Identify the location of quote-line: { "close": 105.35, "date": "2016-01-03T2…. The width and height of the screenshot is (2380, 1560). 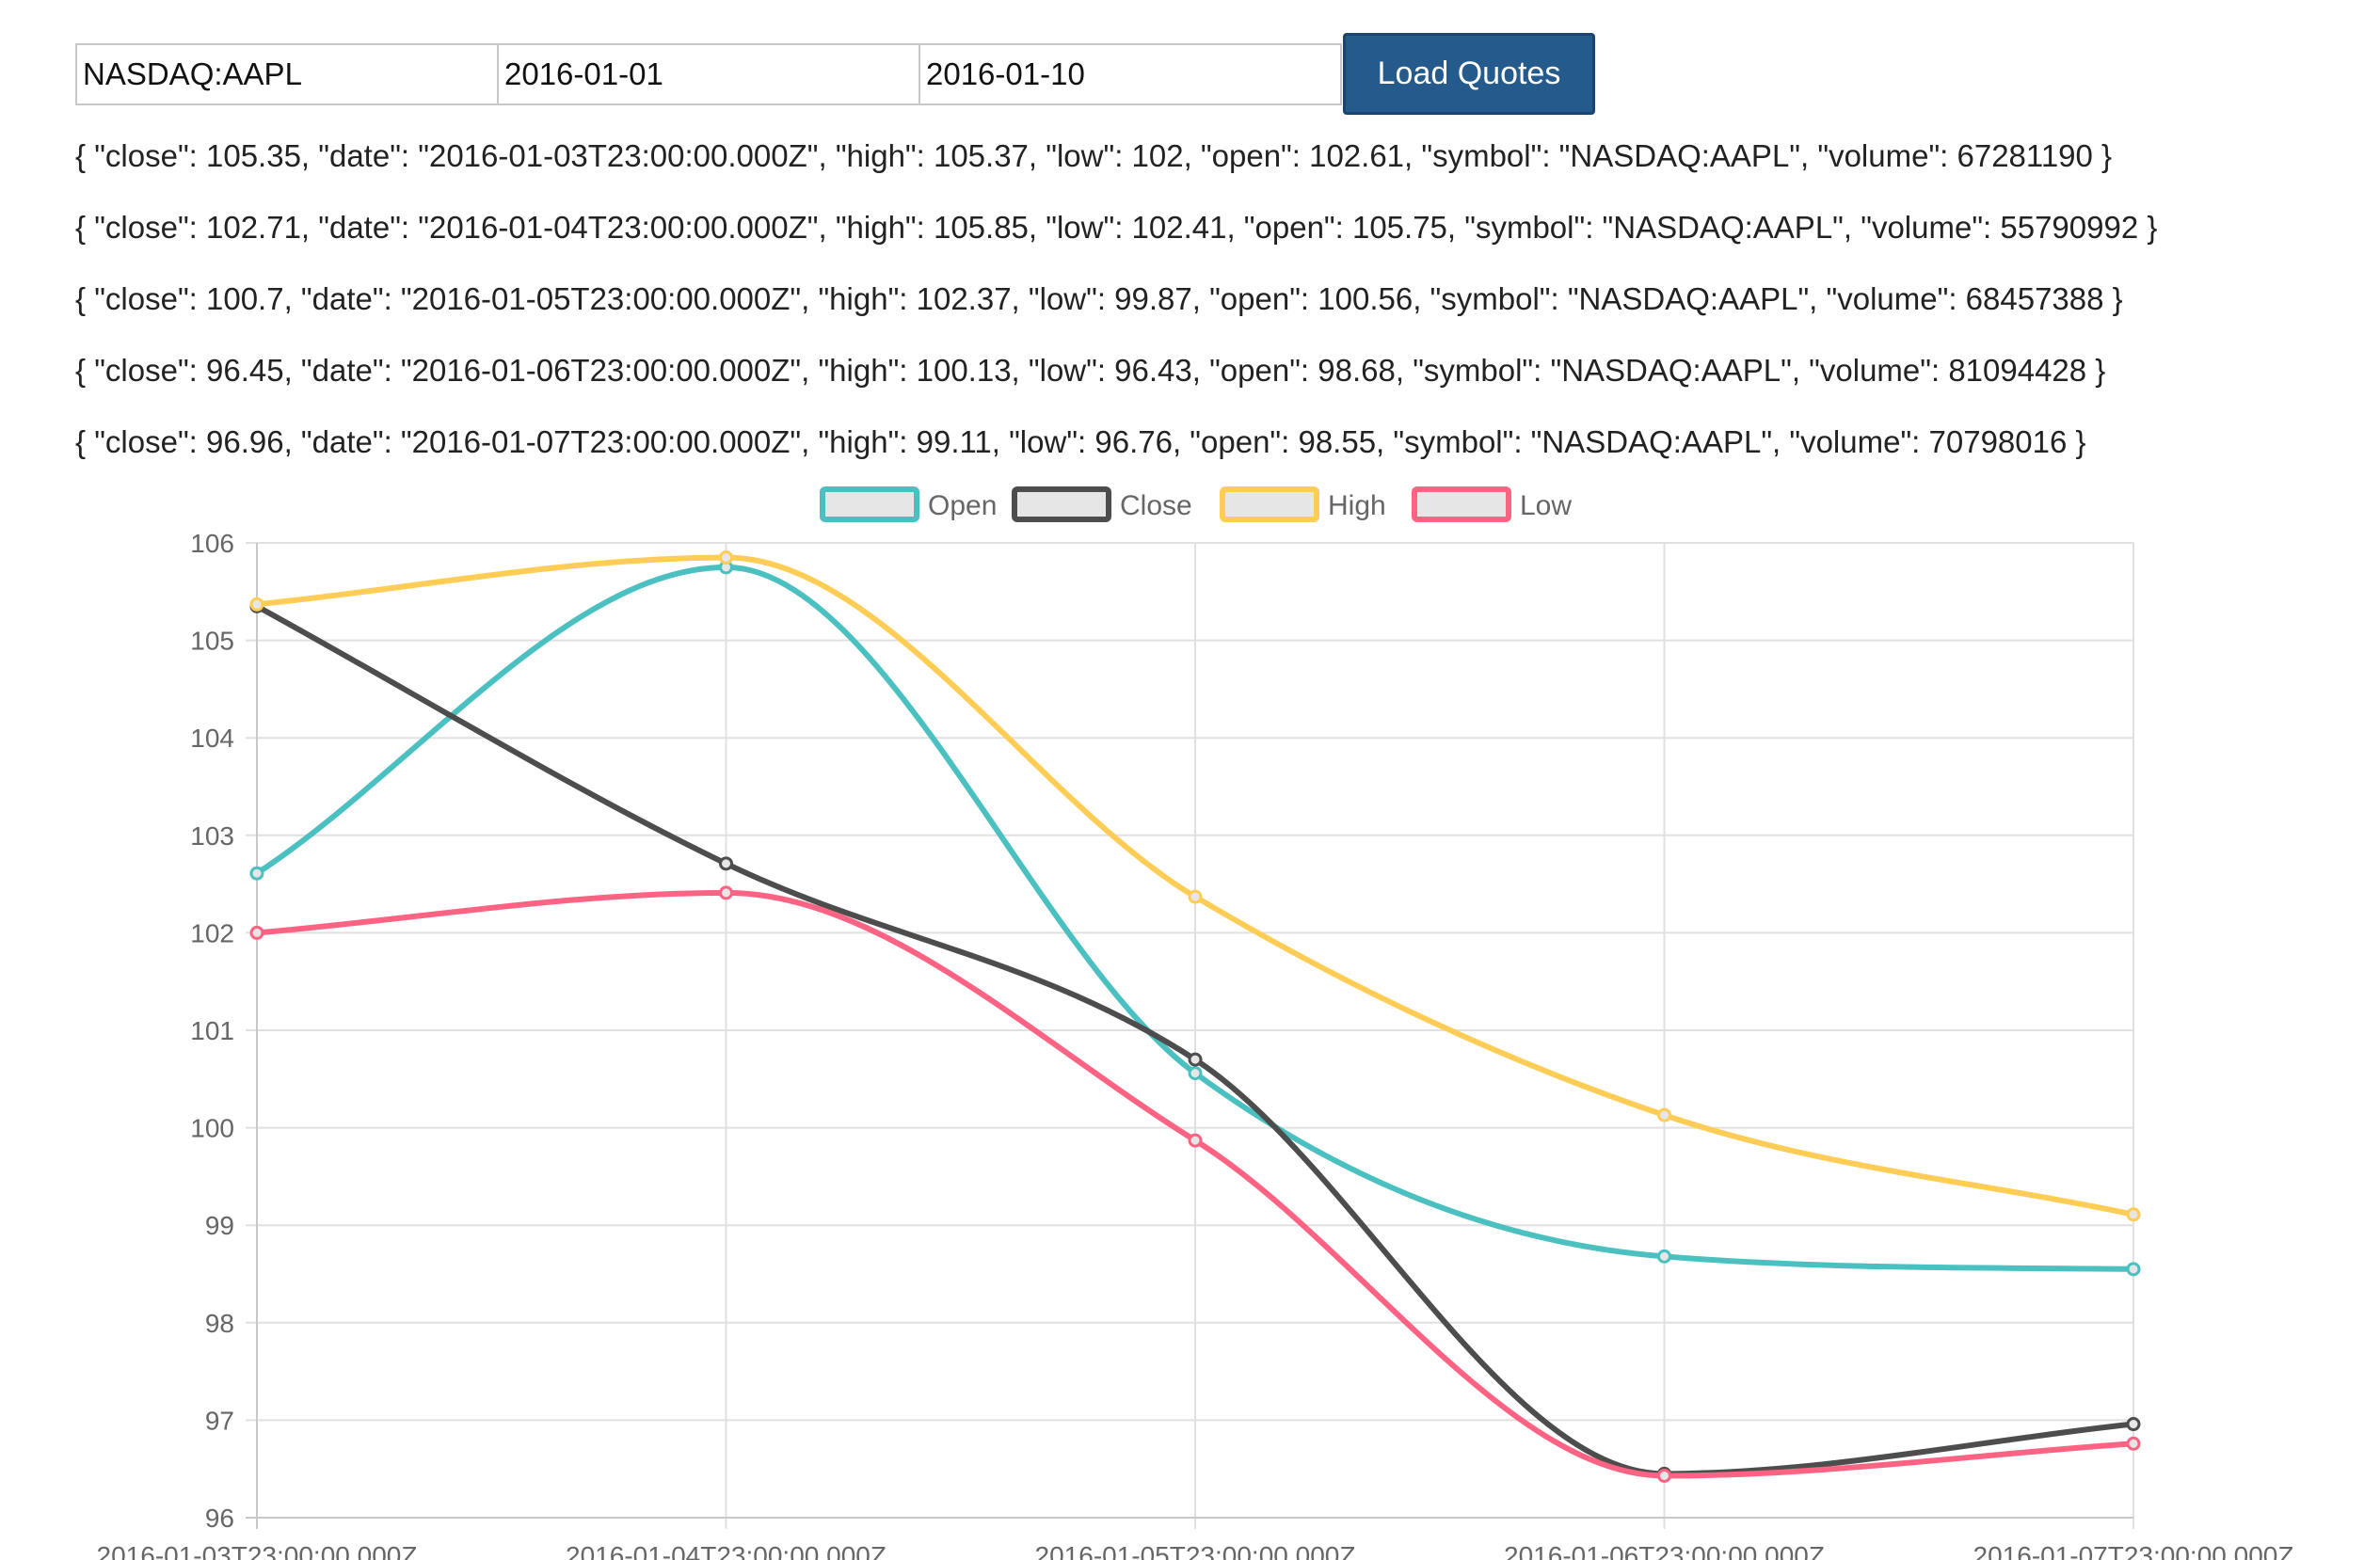
(1094, 155).